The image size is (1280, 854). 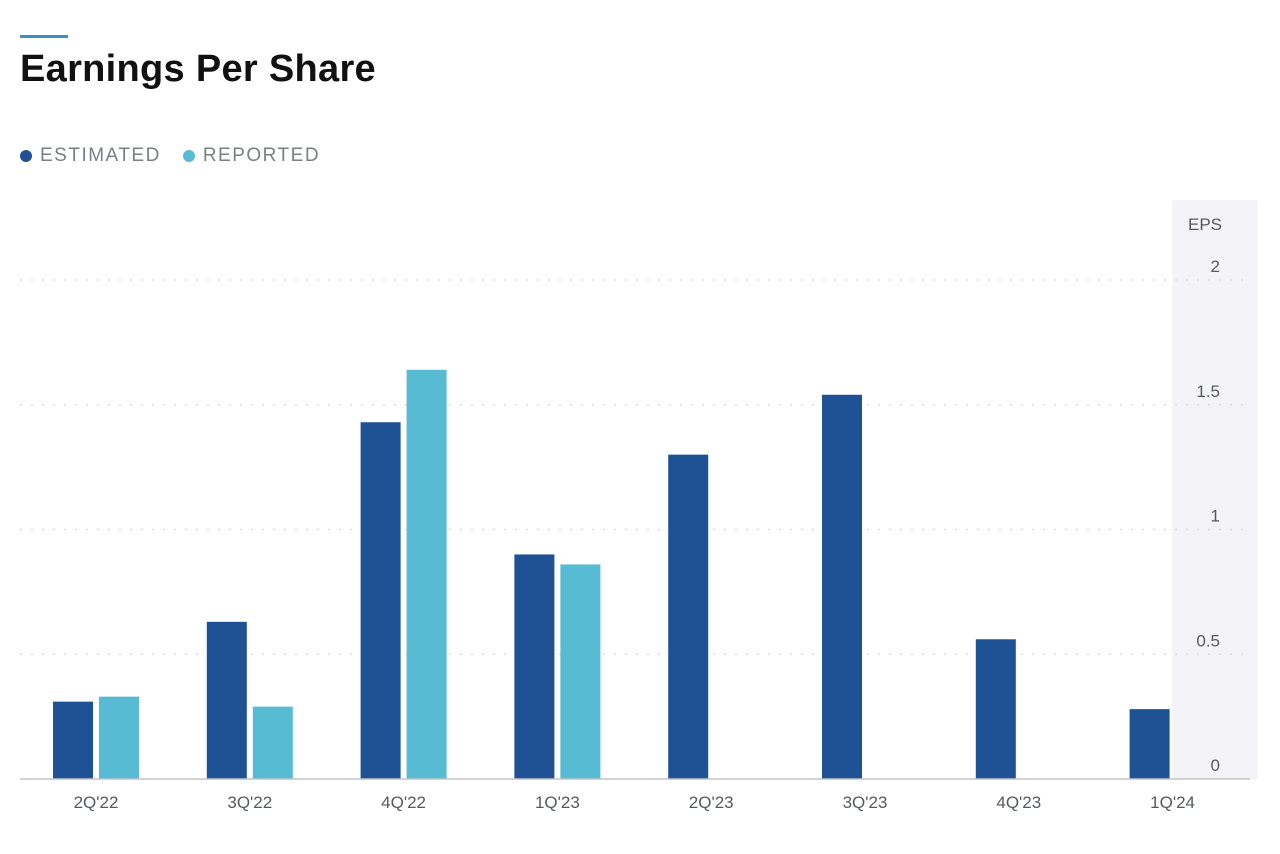 I want to click on legend-dot-reported, so click(x=188, y=156).